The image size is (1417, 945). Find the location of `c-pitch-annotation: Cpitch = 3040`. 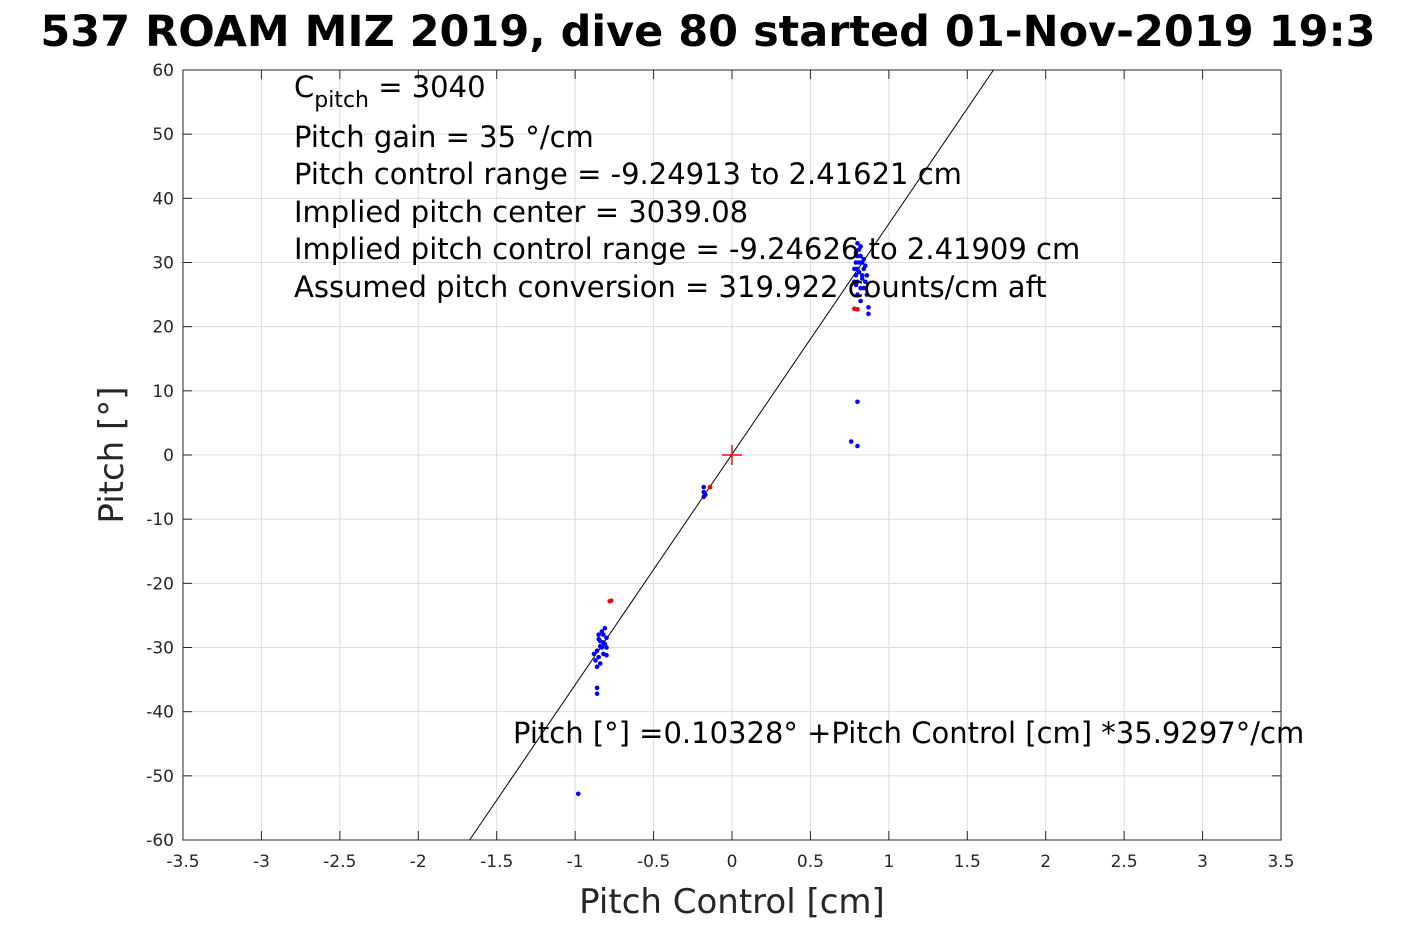

c-pitch-annotation: Cpitch = 3040 is located at coordinates (390, 91).